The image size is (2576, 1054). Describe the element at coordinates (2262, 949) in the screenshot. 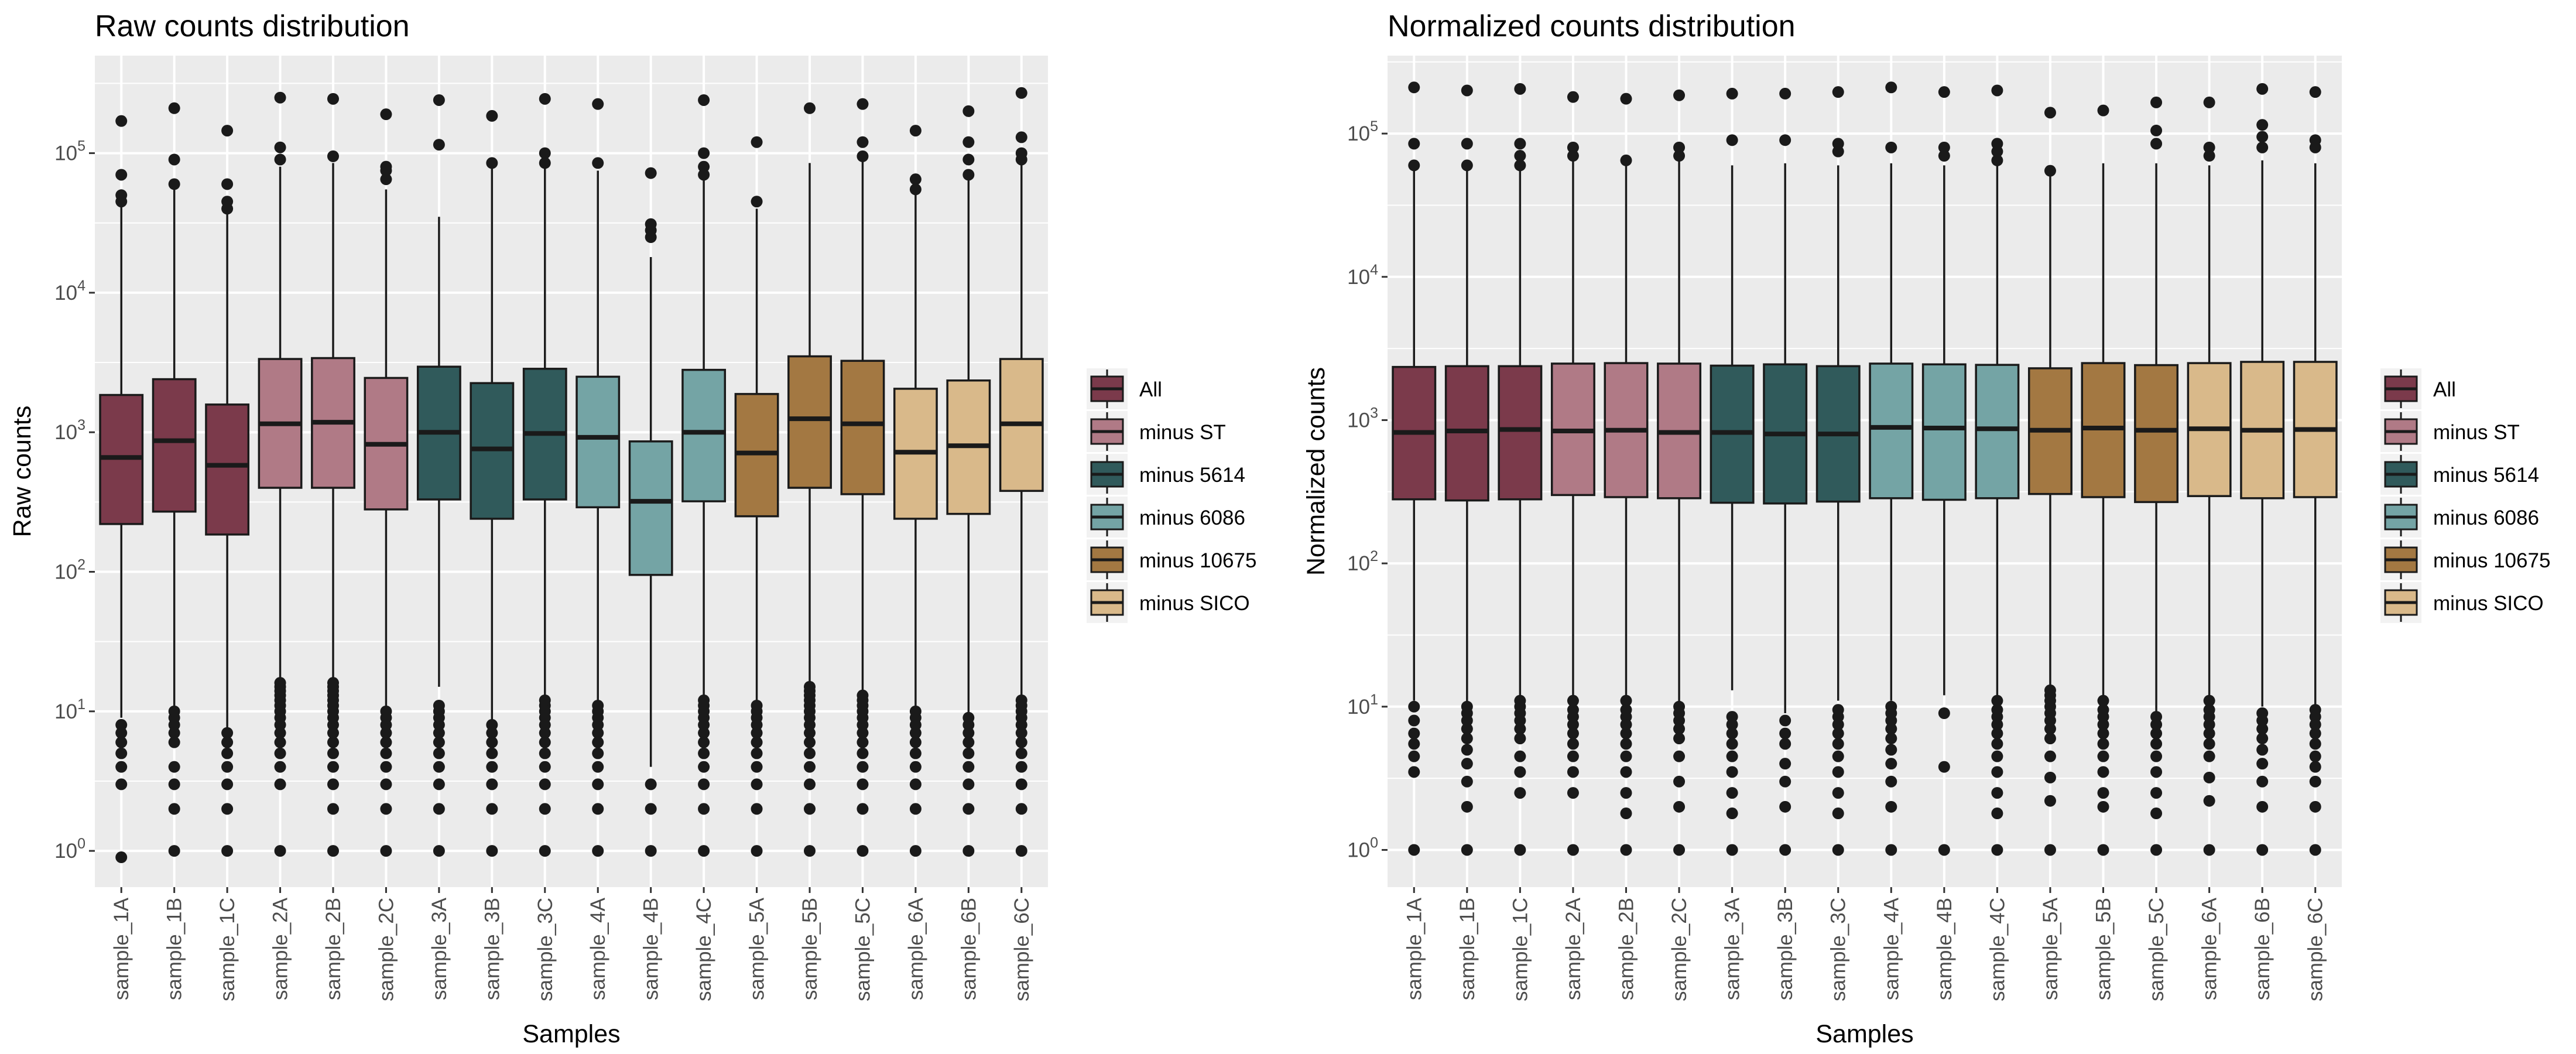

I see `x-tick-label: sample_6B` at that location.